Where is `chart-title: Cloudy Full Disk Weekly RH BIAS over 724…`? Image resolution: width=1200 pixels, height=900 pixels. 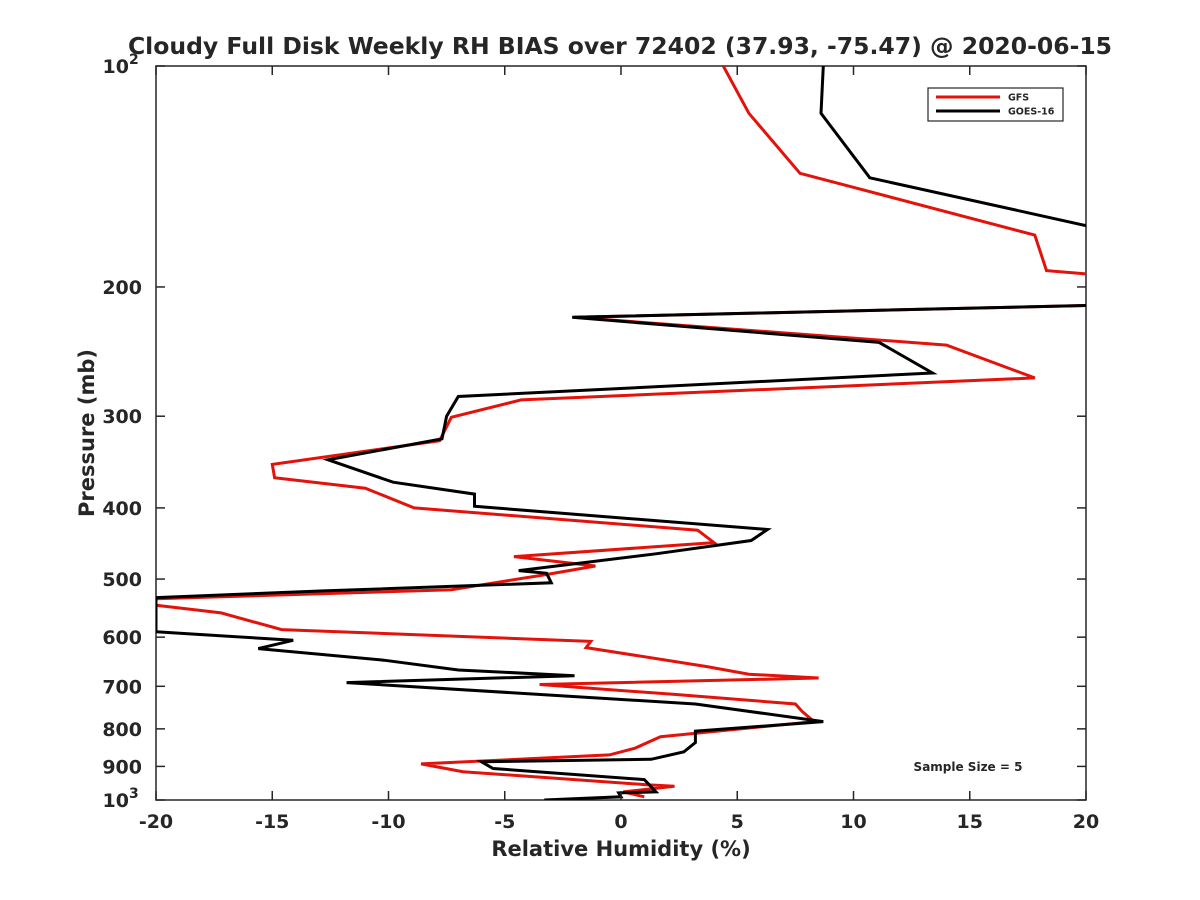 chart-title: Cloudy Full Disk Weekly RH BIAS over 724… is located at coordinates (620, 46).